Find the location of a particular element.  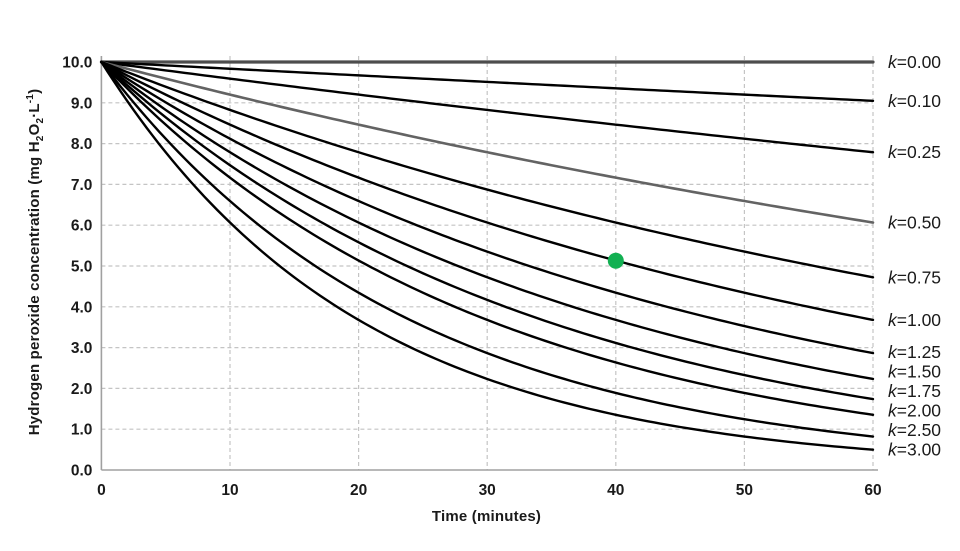

curve-label-k-0.10: k=0.10 is located at coordinates (914, 101).